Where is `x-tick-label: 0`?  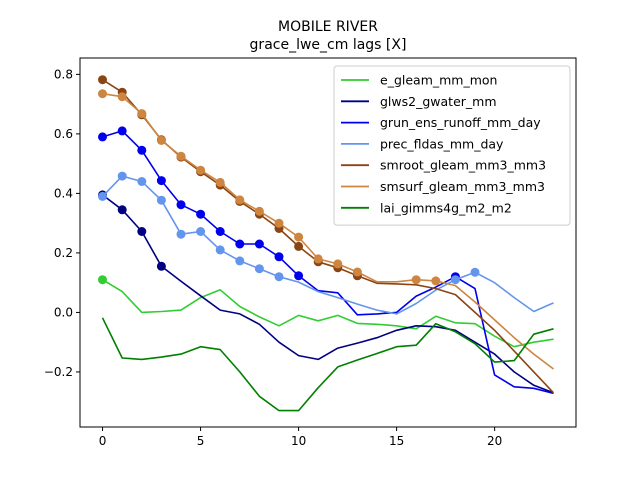 x-tick-label: 0 is located at coordinates (103, 441).